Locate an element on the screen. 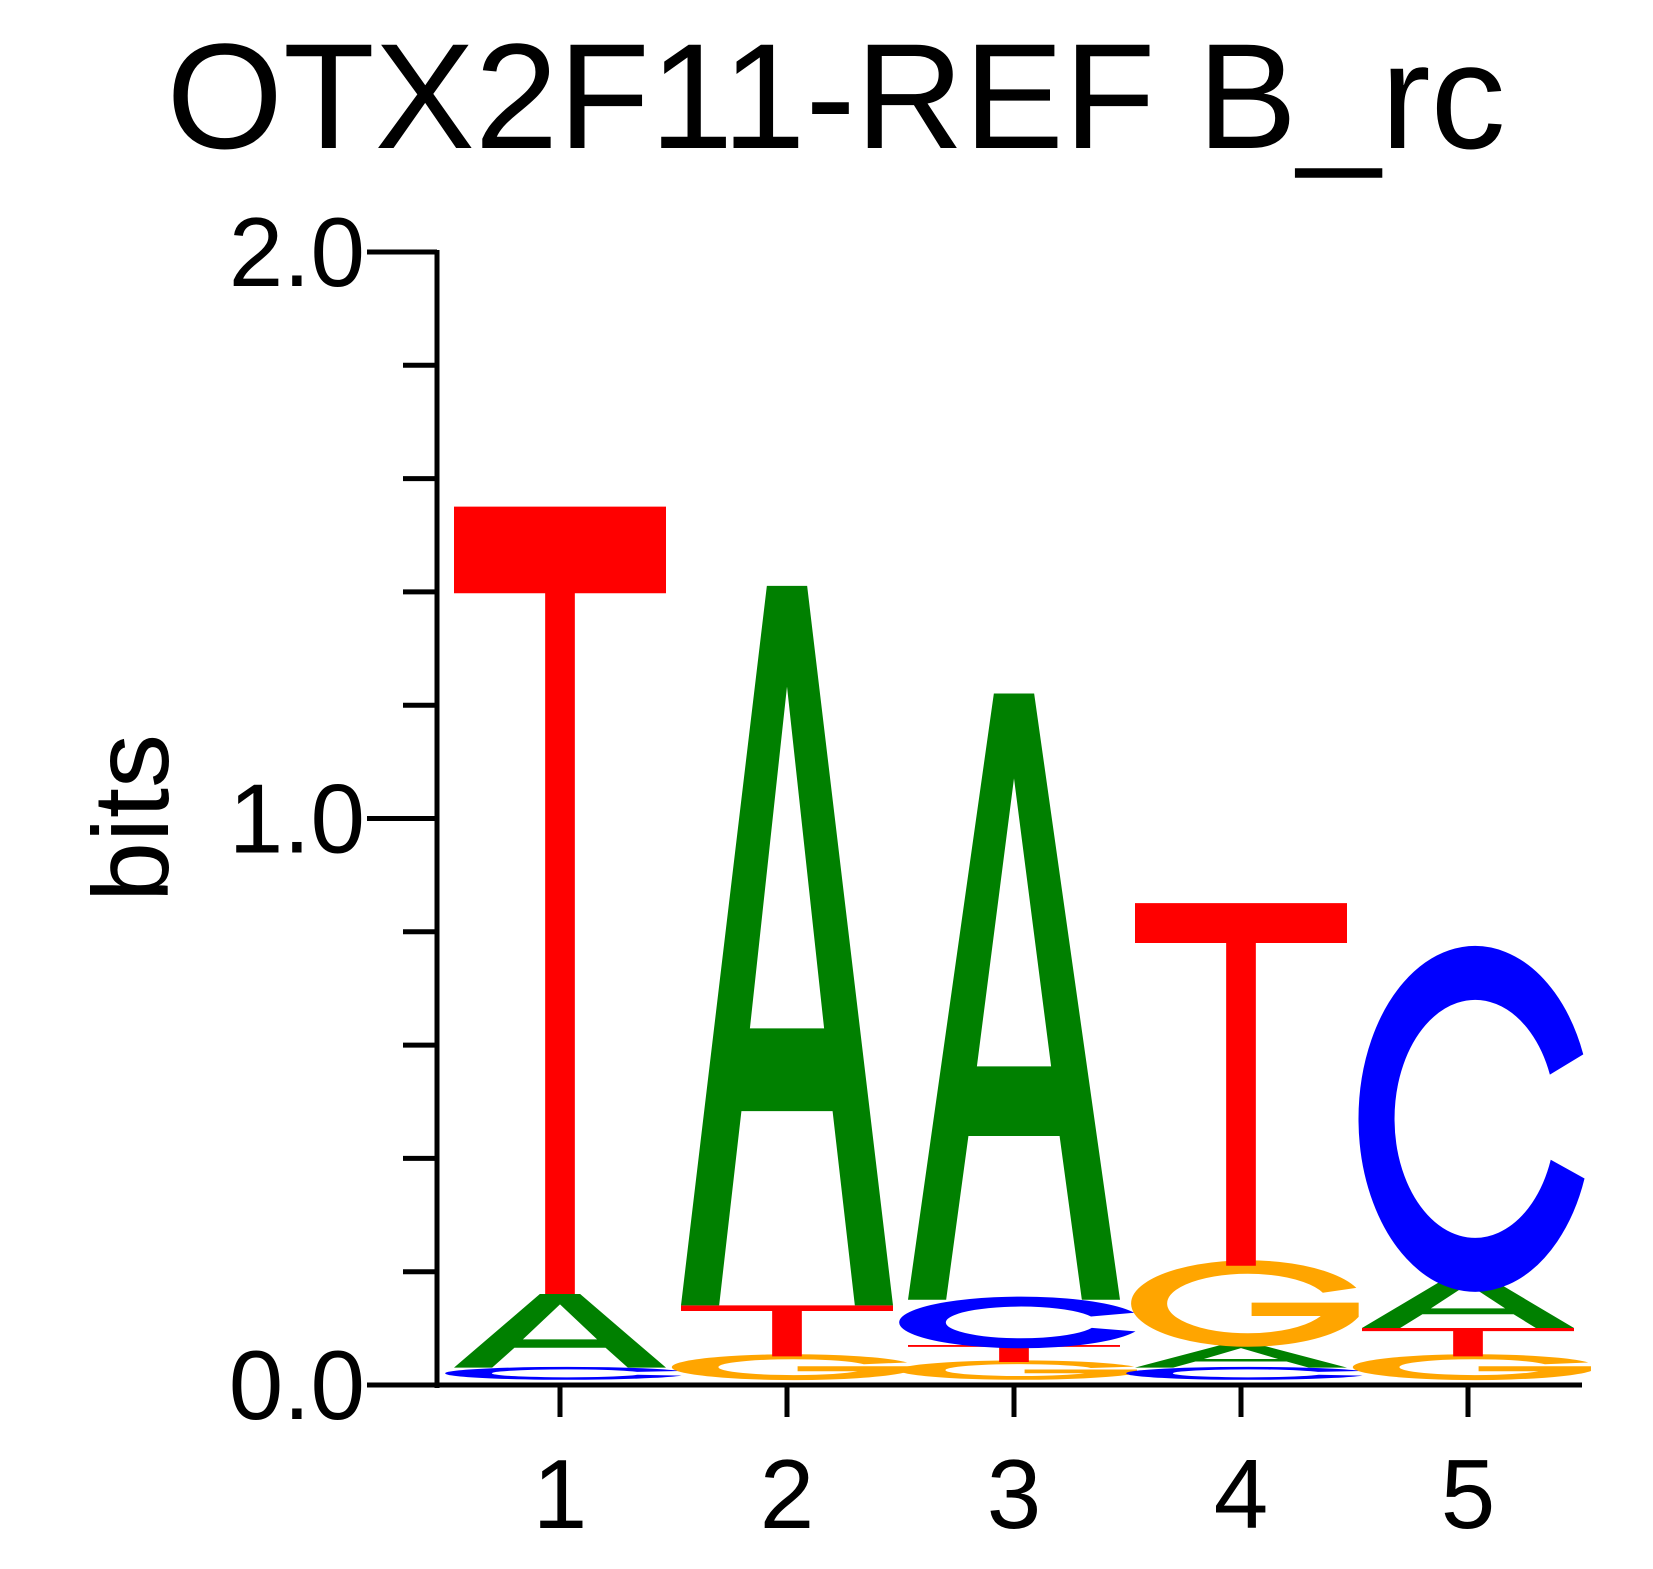  y-tick-label: 1.0 is located at coordinates (297, 819).